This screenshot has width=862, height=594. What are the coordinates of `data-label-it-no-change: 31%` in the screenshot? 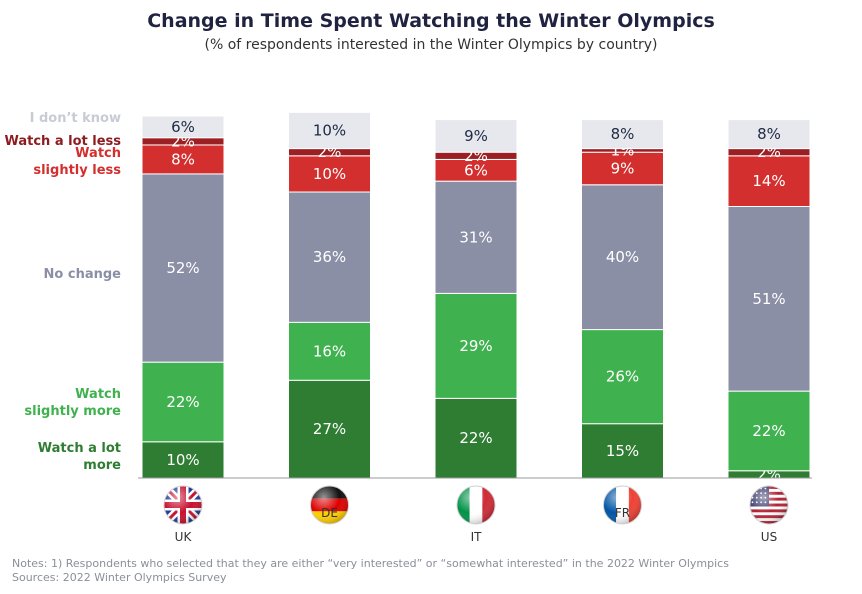 It's located at (475, 237).